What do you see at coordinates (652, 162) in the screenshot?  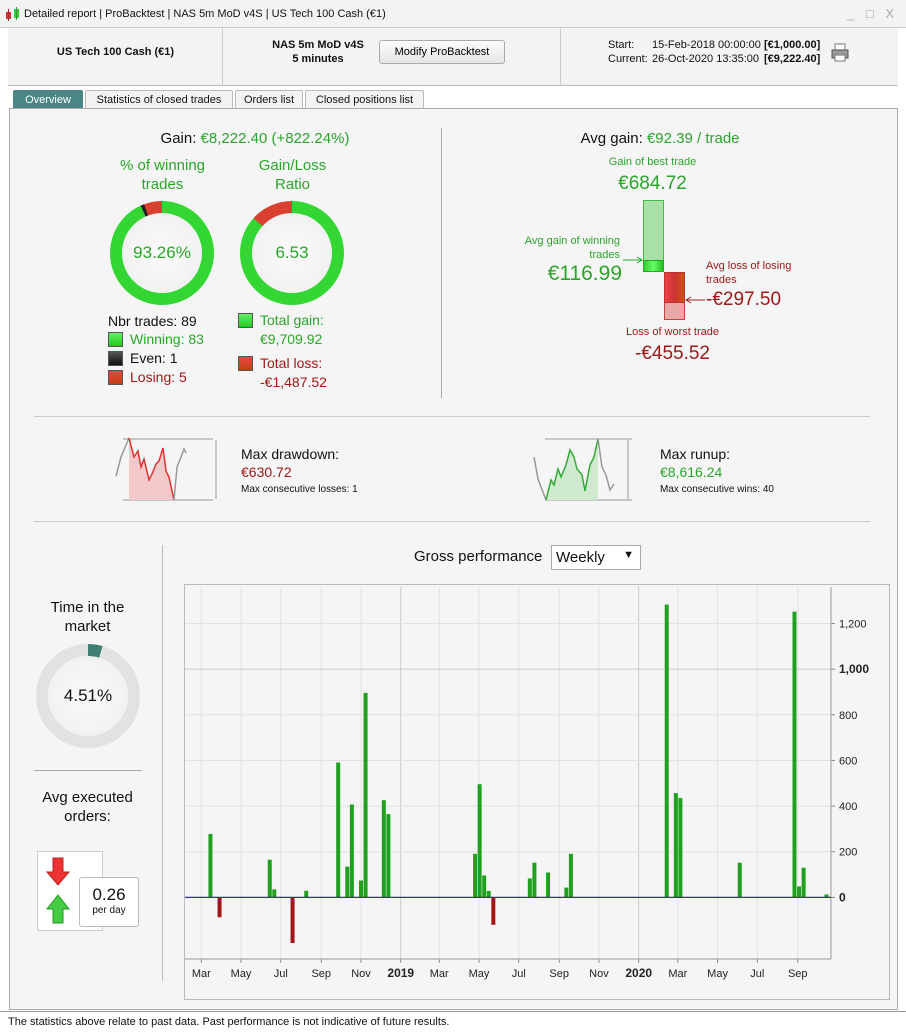 I see `best-trade-label: Gain of best trade` at bounding box center [652, 162].